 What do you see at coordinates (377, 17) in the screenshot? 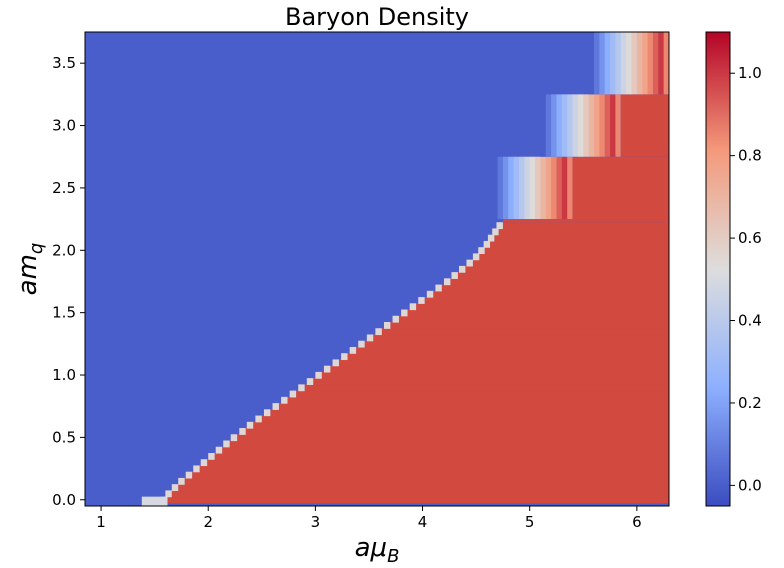
I see `chart-title: Baryon Density` at bounding box center [377, 17].